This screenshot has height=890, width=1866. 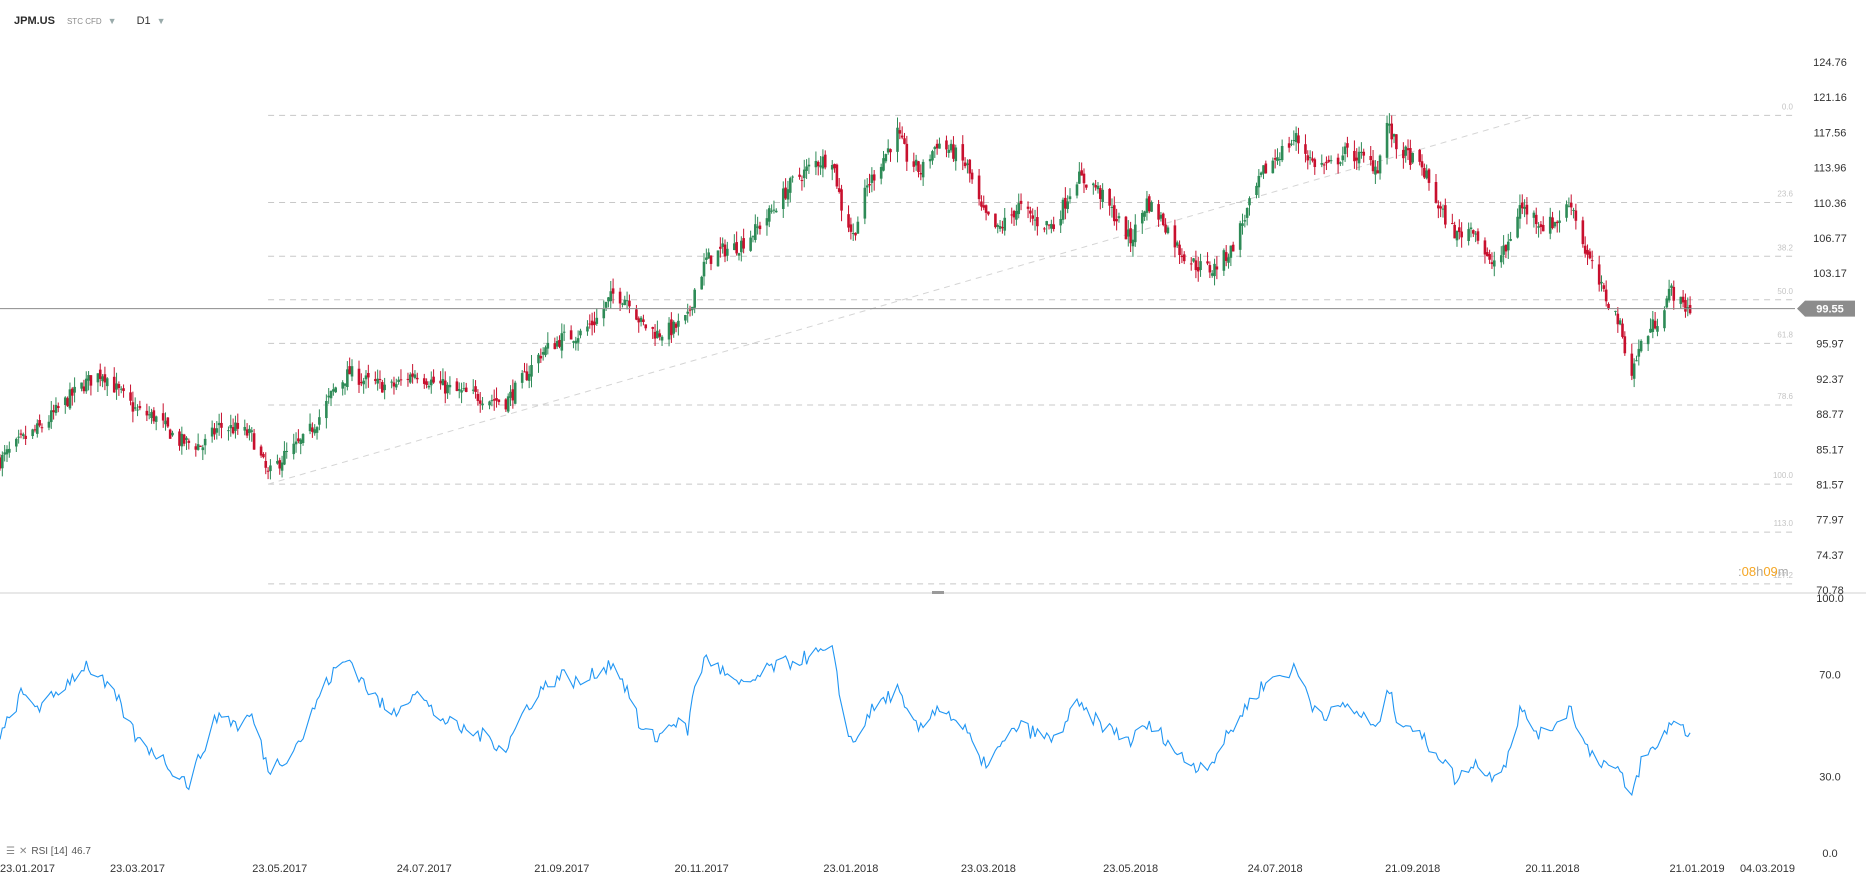 What do you see at coordinates (1829, 854) in the screenshot?
I see `rsi-axis-tick-label: 0.0` at bounding box center [1829, 854].